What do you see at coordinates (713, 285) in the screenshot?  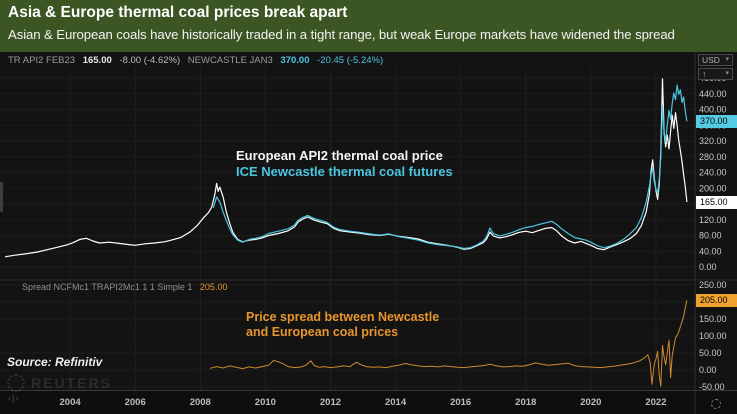 I see `y-axis-label: 250.00` at bounding box center [713, 285].